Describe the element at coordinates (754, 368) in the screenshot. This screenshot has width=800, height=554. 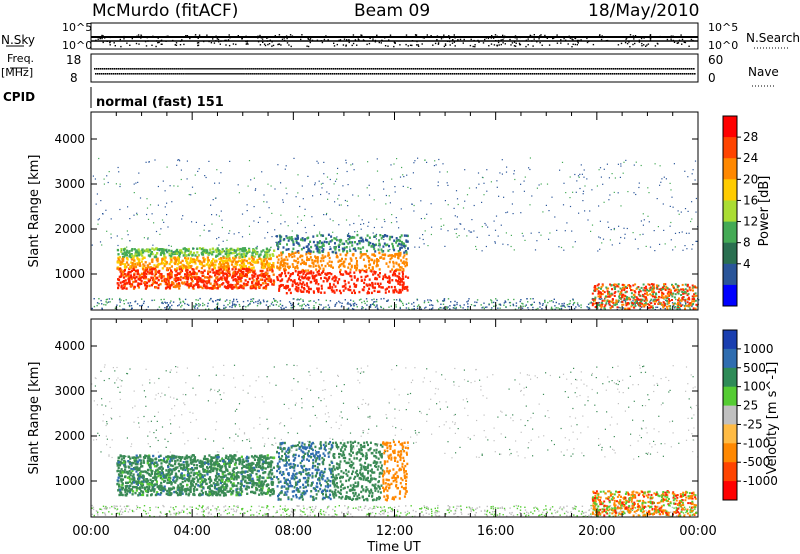
I see `colorbar-tick-label: 500` at that location.